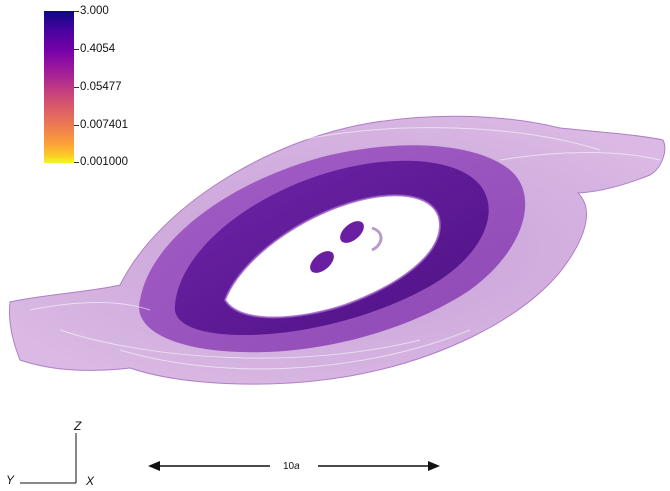 Image resolution: width=670 pixels, height=491 pixels. Describe the element at coordinates (10, 480) in the screenshot. I see `axis-label-y: Y` at that location.